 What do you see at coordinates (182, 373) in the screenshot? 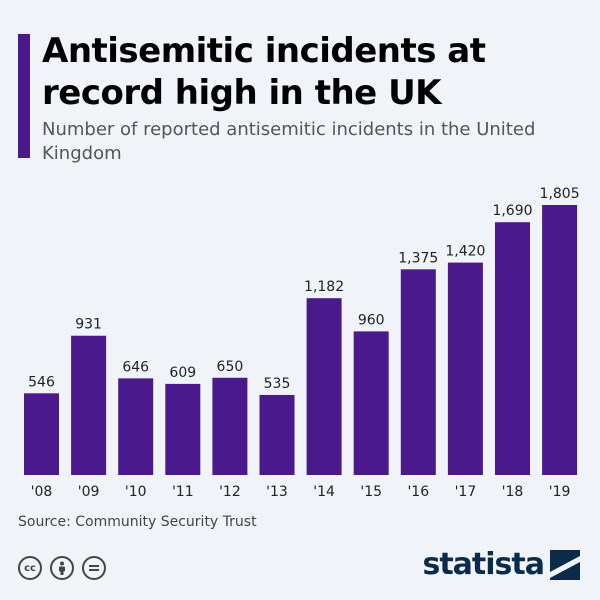
I see `value-label-3: 609` at bounding box center [182, 373].